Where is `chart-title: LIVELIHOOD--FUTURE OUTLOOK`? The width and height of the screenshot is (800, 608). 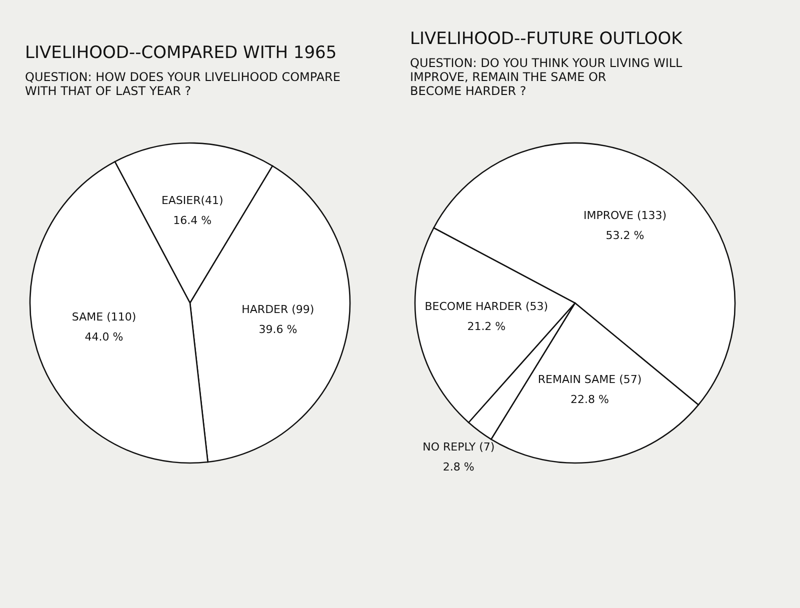
chart-title: LIVELIHOOD--FUTURE OUTLOOK is located at coordinates (547, 39).